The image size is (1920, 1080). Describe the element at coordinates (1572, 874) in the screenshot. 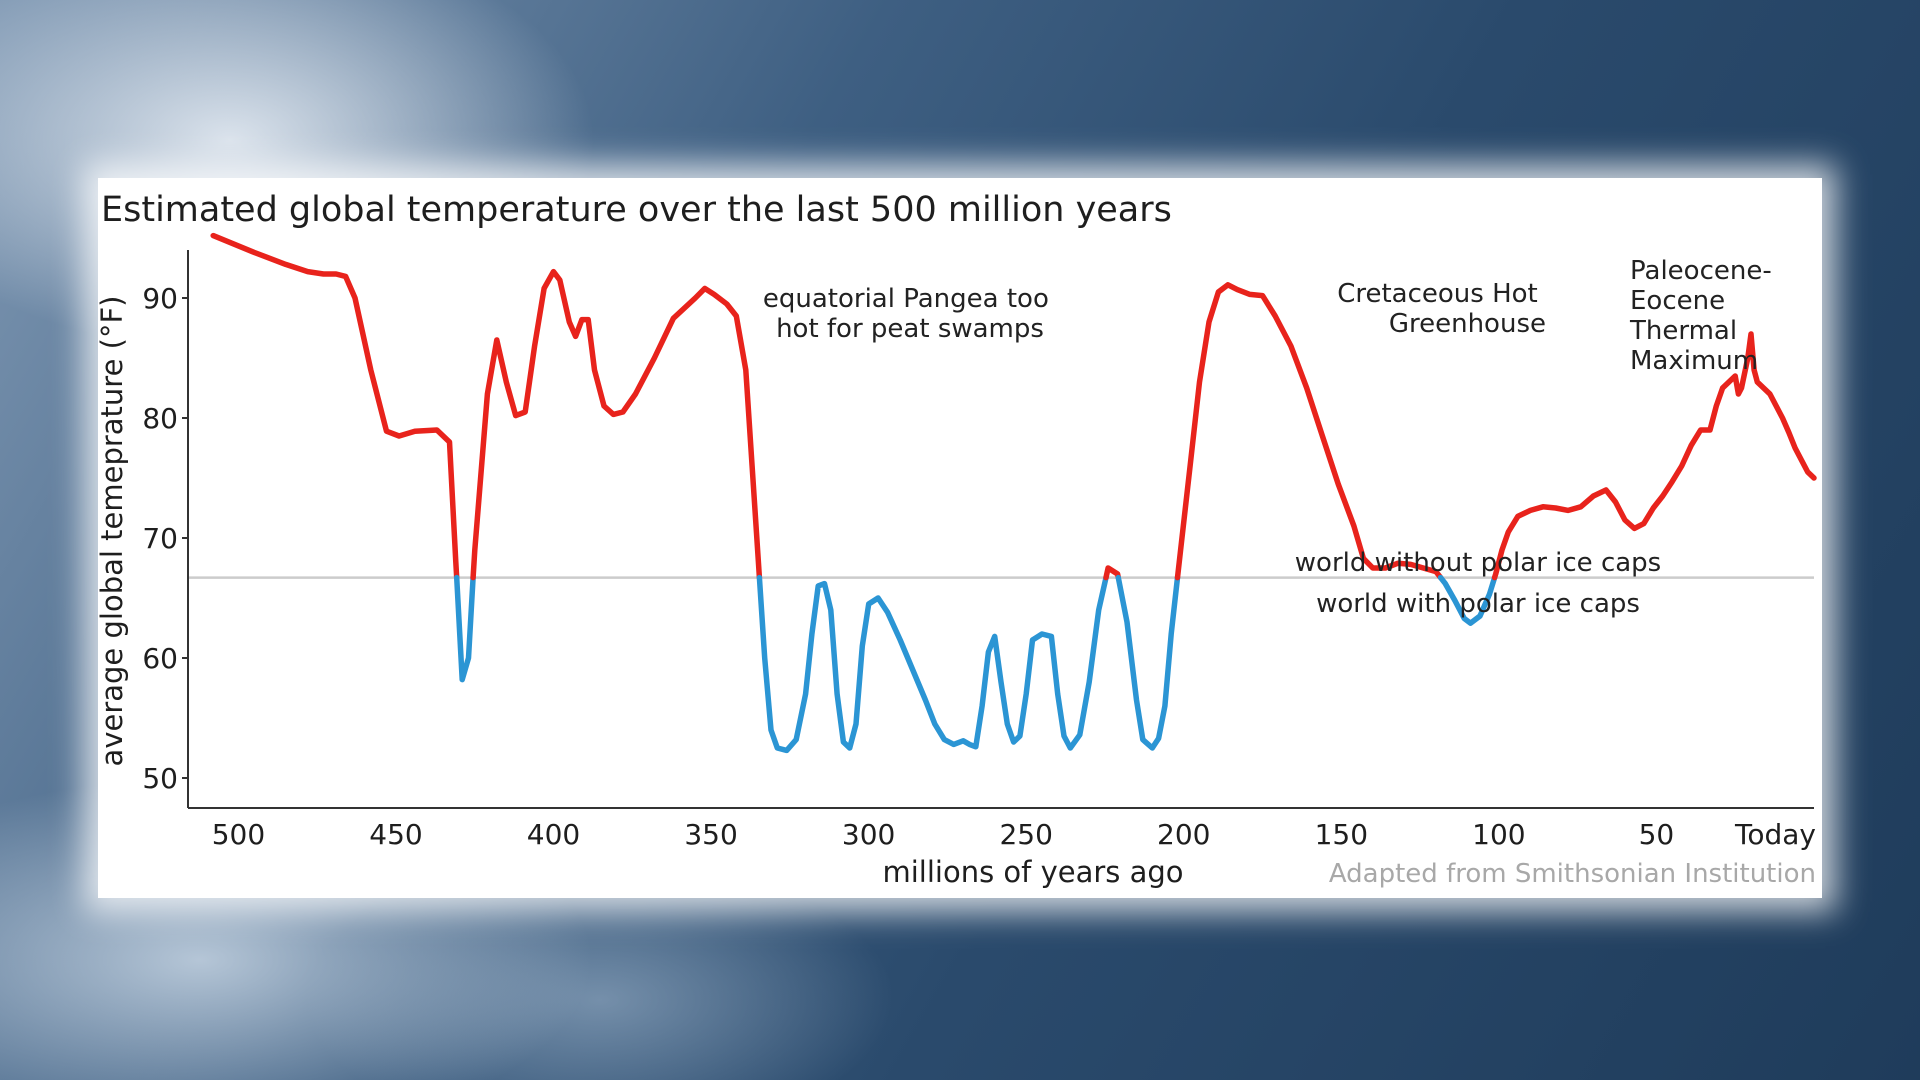

I see `source-credit: Adapted from Smithsonian Institution` at that location.